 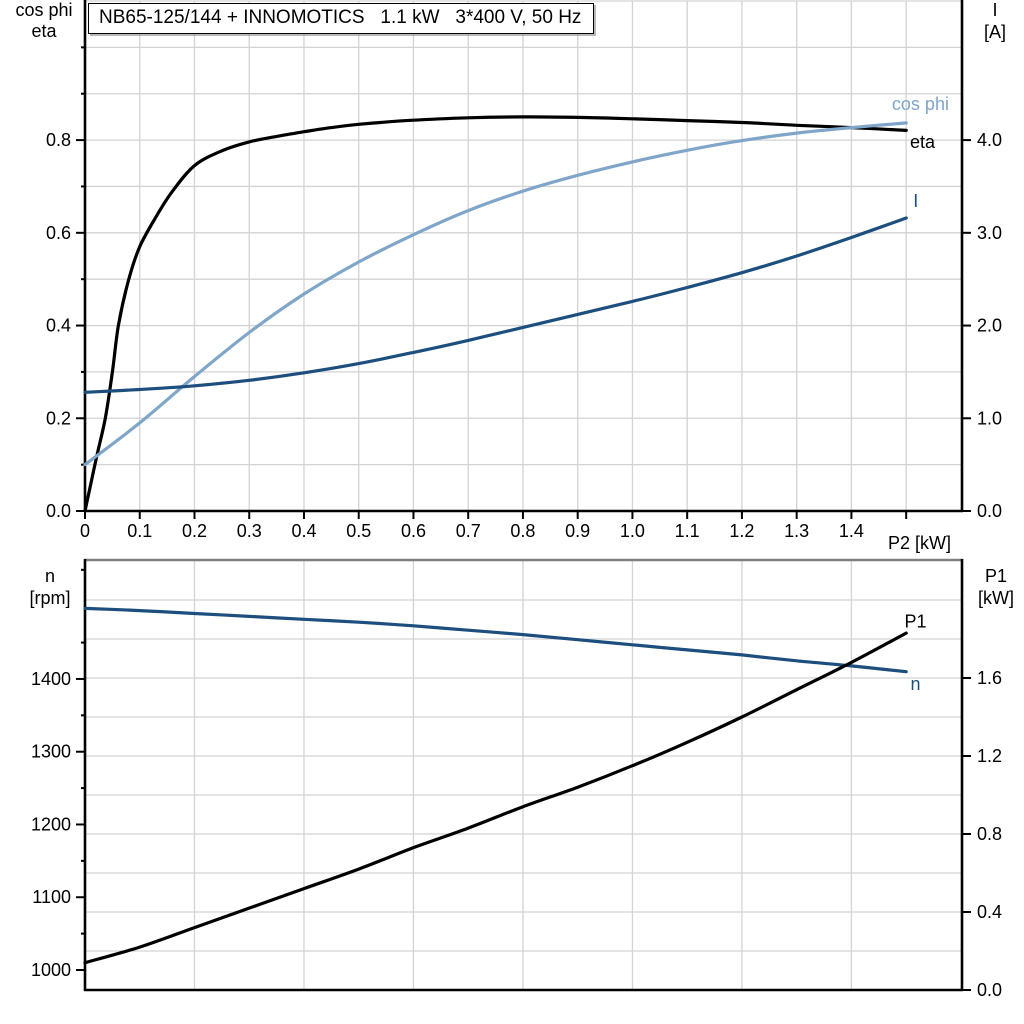 I want to click on x-tick-label: 0.7, so click(x=468, y=531).